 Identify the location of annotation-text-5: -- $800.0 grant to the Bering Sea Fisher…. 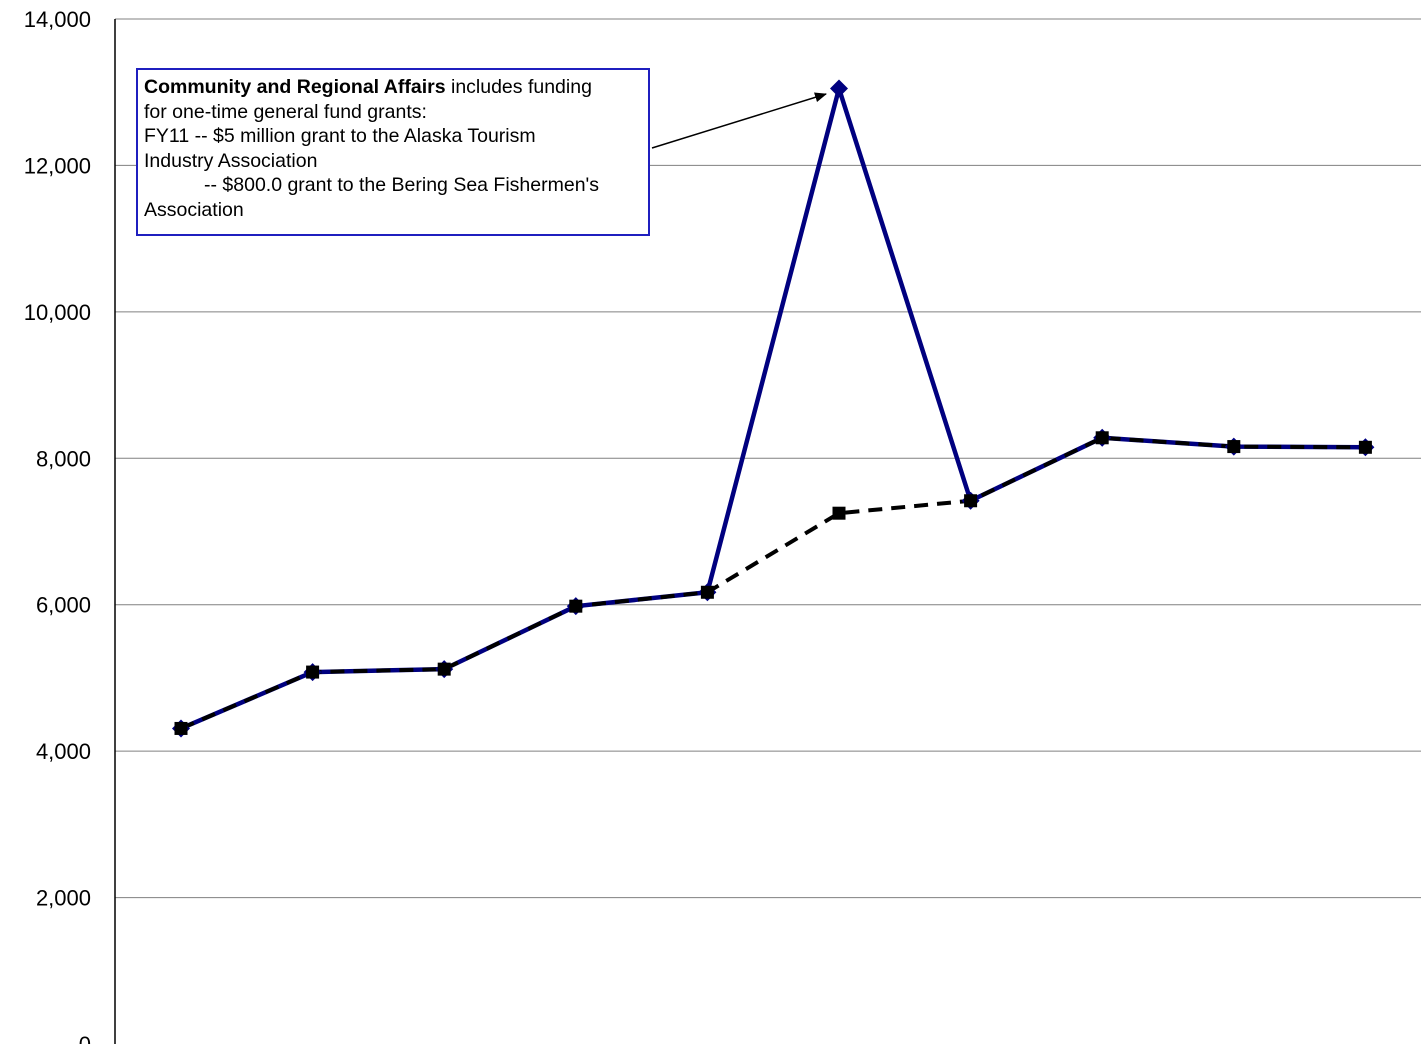
(402, 185).